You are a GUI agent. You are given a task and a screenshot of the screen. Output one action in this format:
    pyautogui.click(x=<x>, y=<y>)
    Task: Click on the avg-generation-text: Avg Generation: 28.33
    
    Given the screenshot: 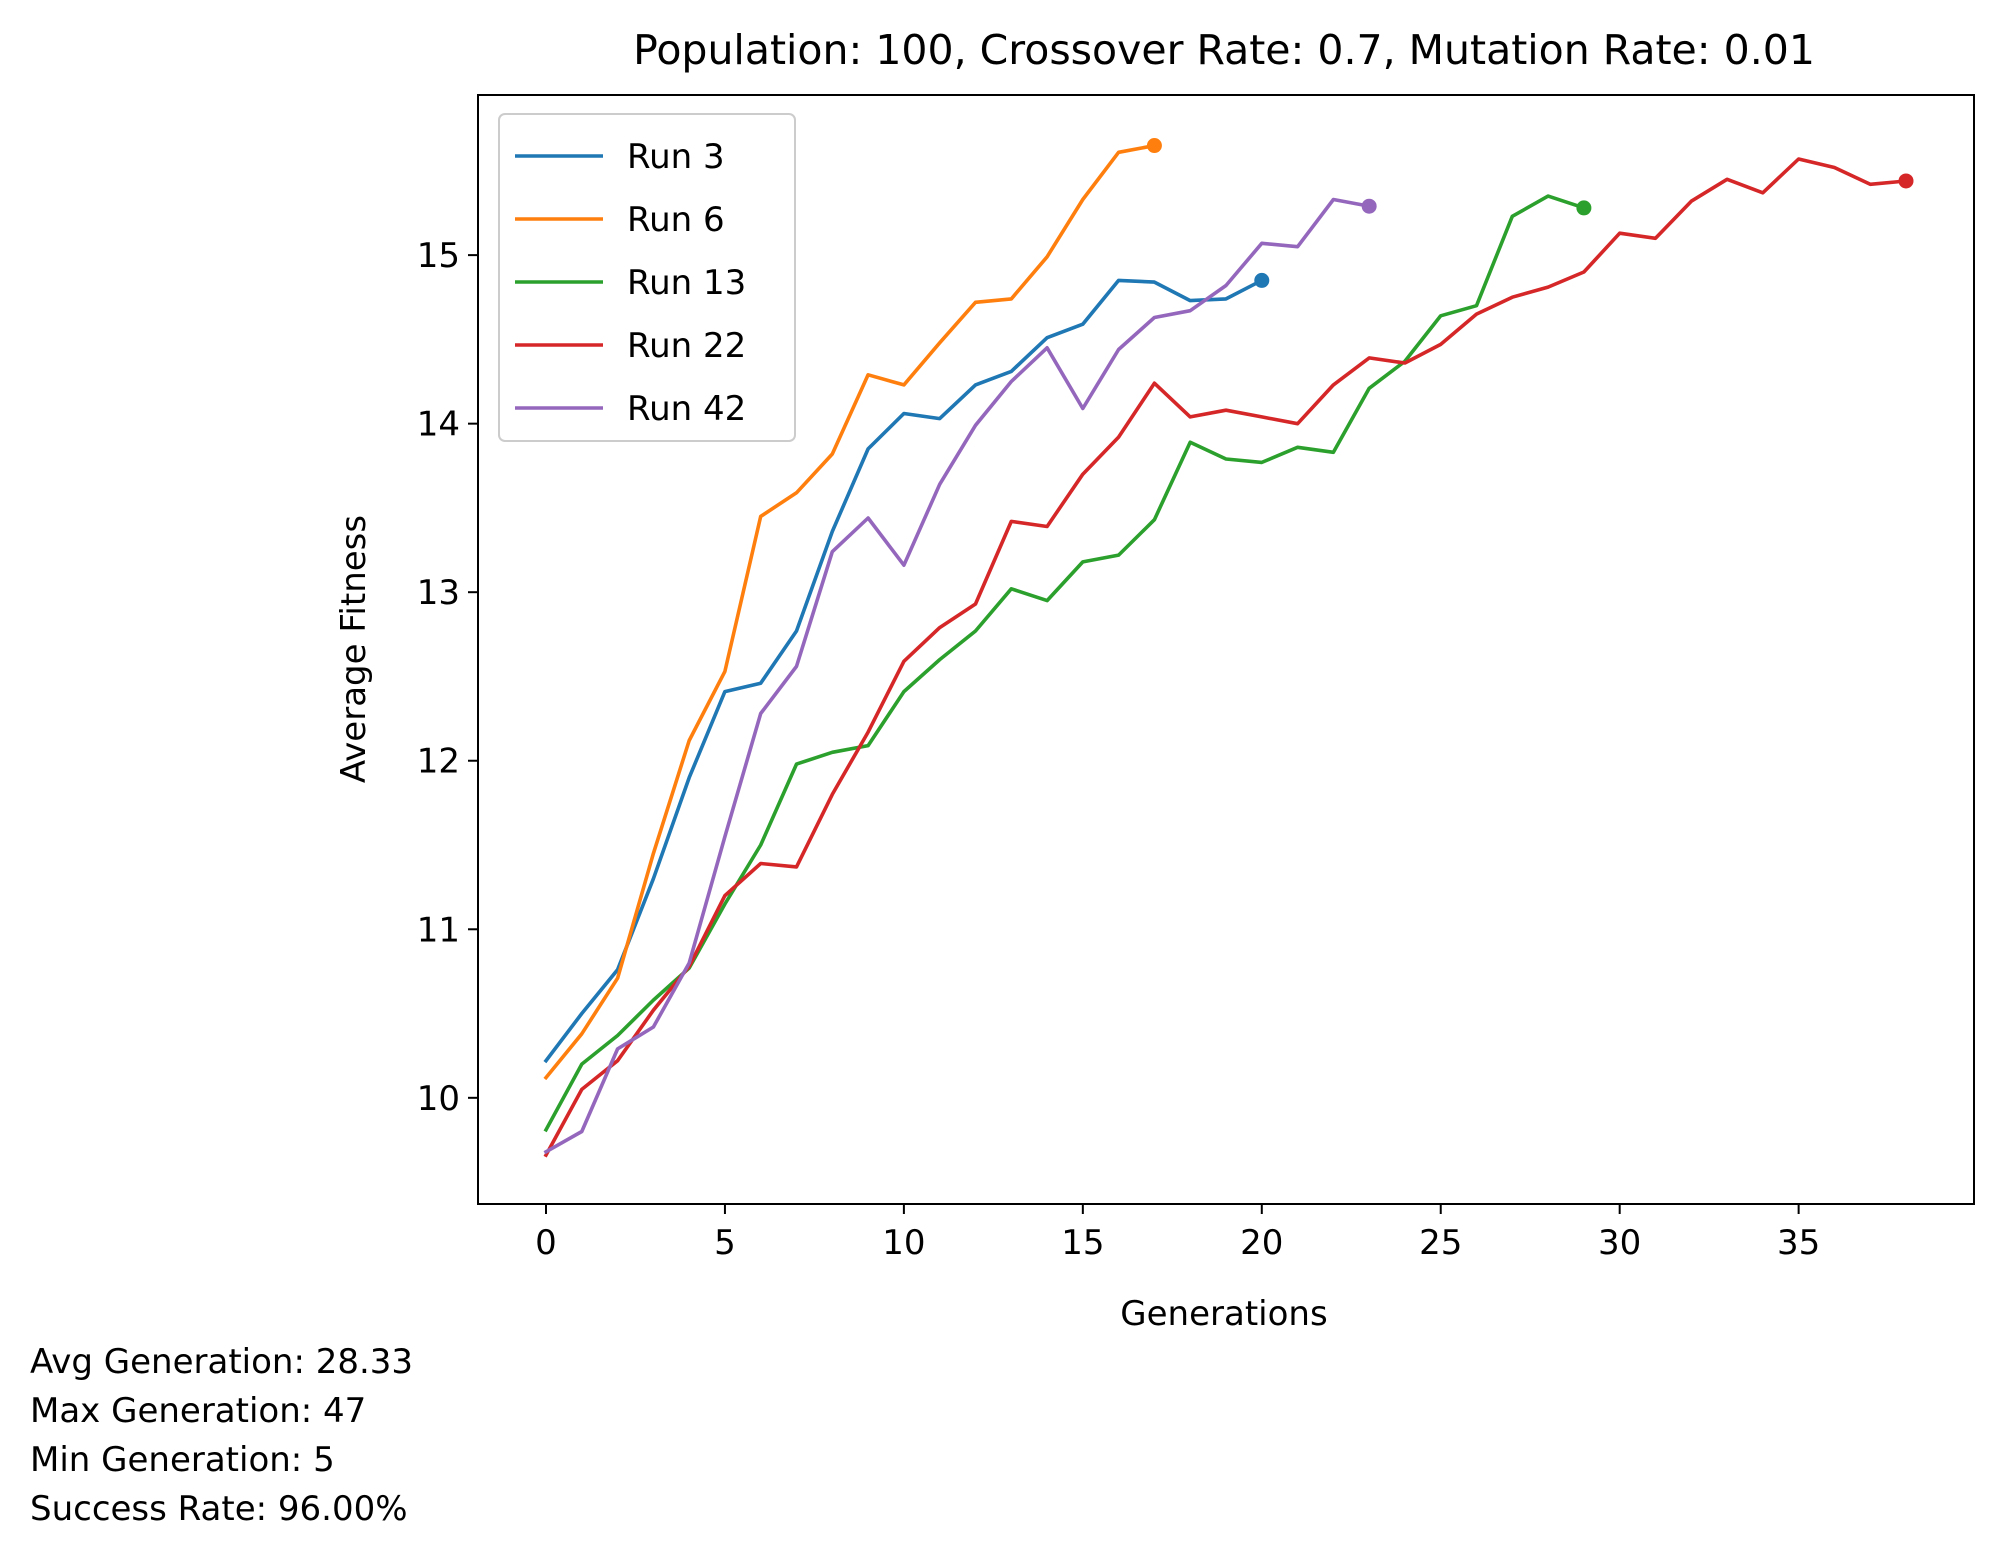 What is the action you would take?
    pyautogui.click(x=222, y=1362)
    